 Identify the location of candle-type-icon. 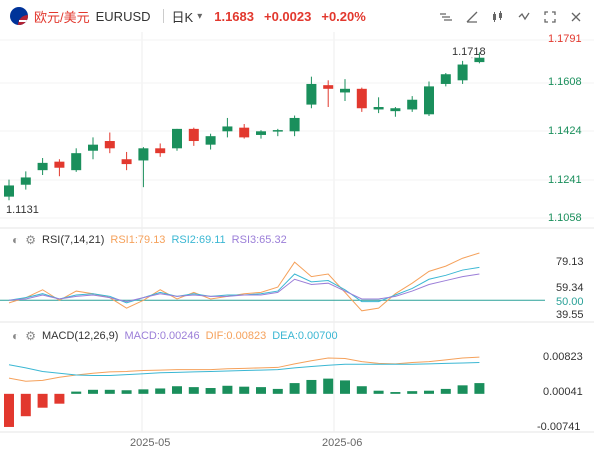
(498, 17).